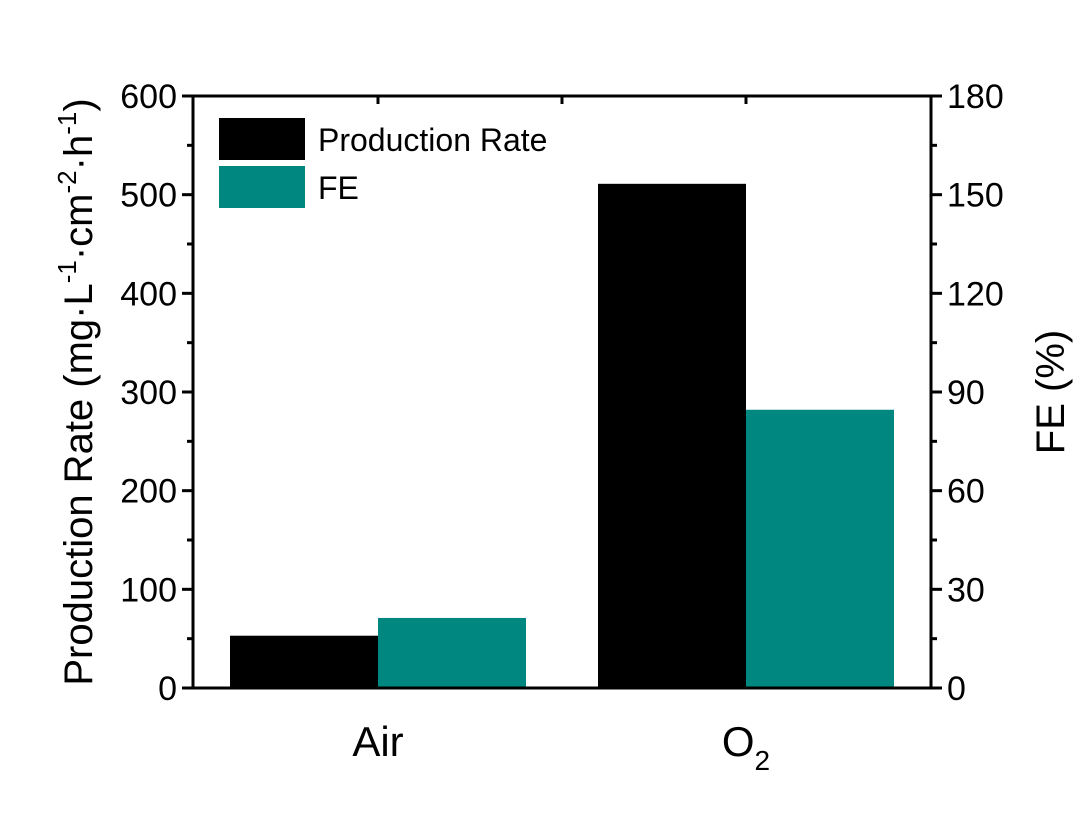  What do you see at coordinates (956, 689) in the screenshot?
I see `right-tick-label: 0` at bounding box center [956, 689].